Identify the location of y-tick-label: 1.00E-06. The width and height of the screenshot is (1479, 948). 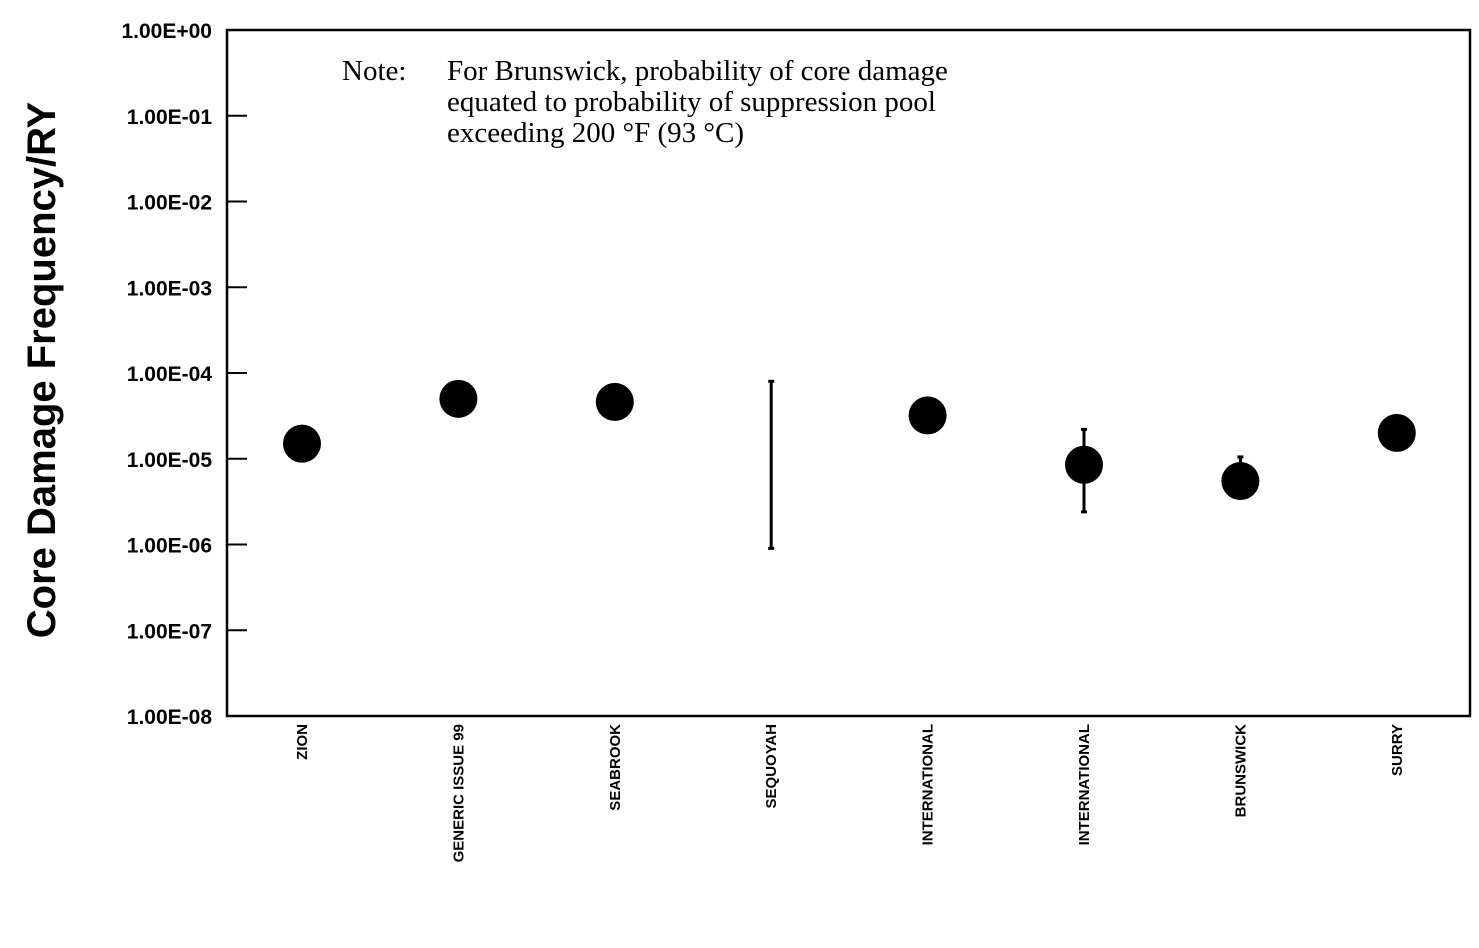
(169, 546).